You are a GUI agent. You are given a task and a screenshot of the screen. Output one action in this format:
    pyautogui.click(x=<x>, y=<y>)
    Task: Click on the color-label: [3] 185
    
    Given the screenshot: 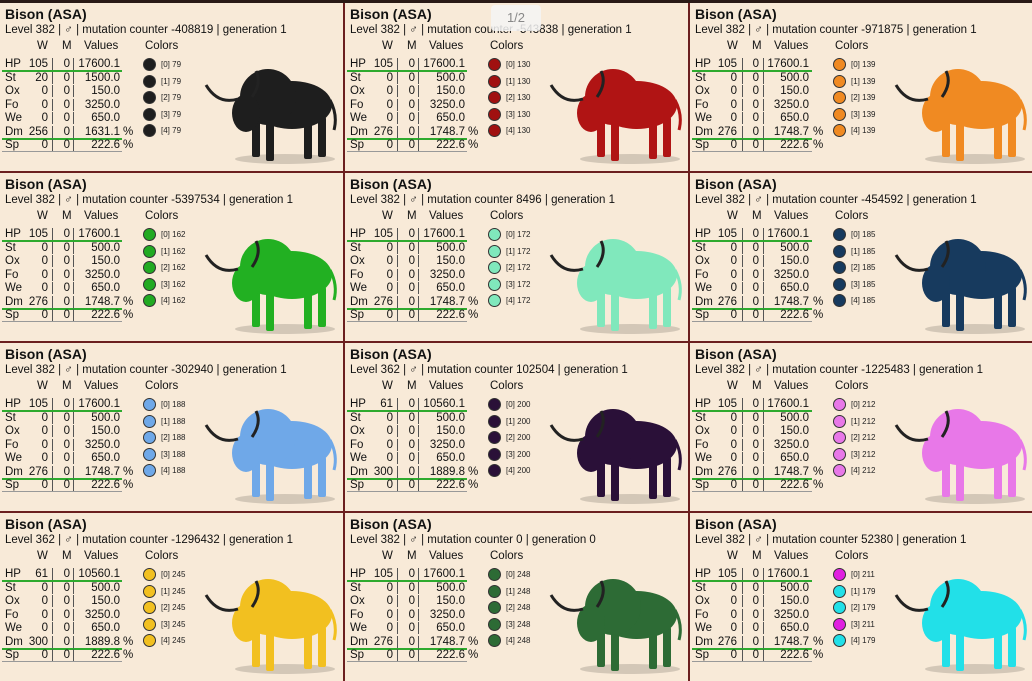 What is the action you would take?
    pyautogui.click(x=863, y=284)
    